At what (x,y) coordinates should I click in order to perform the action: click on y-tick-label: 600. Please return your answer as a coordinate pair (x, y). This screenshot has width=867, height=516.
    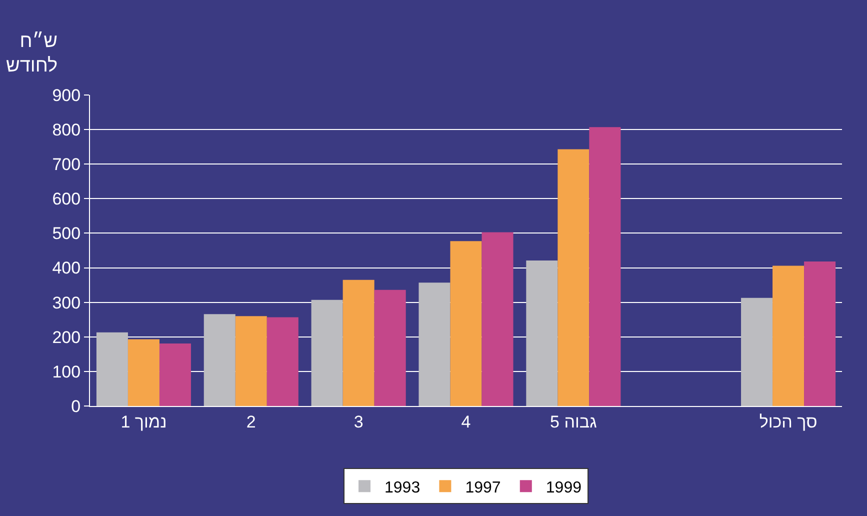
    Looking at the image, I should click on (66, 199).